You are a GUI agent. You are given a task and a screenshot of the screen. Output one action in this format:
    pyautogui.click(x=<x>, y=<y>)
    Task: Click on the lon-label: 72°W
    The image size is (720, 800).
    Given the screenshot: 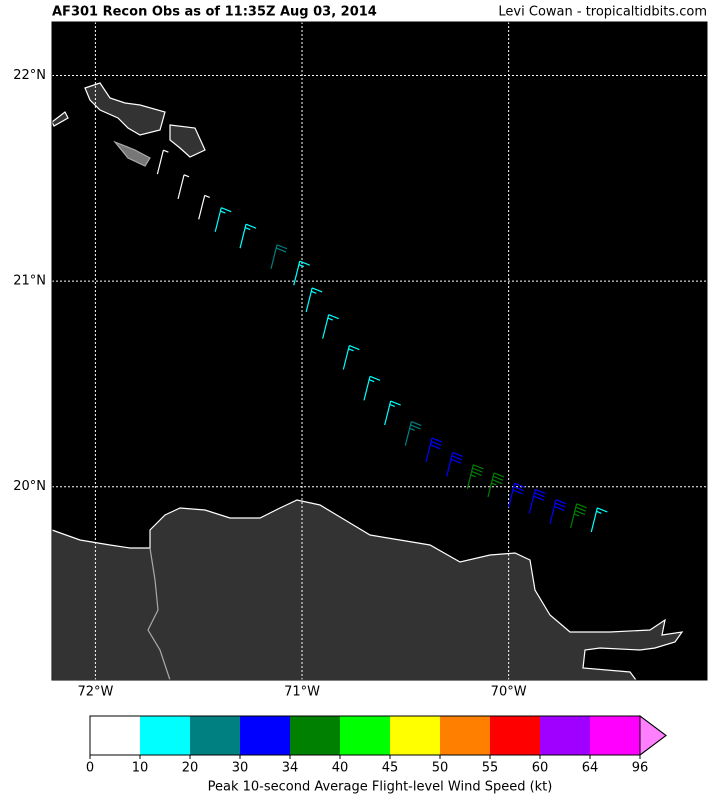 What is the action you would take?
    pyautogui.click(x=95, y=692)
    